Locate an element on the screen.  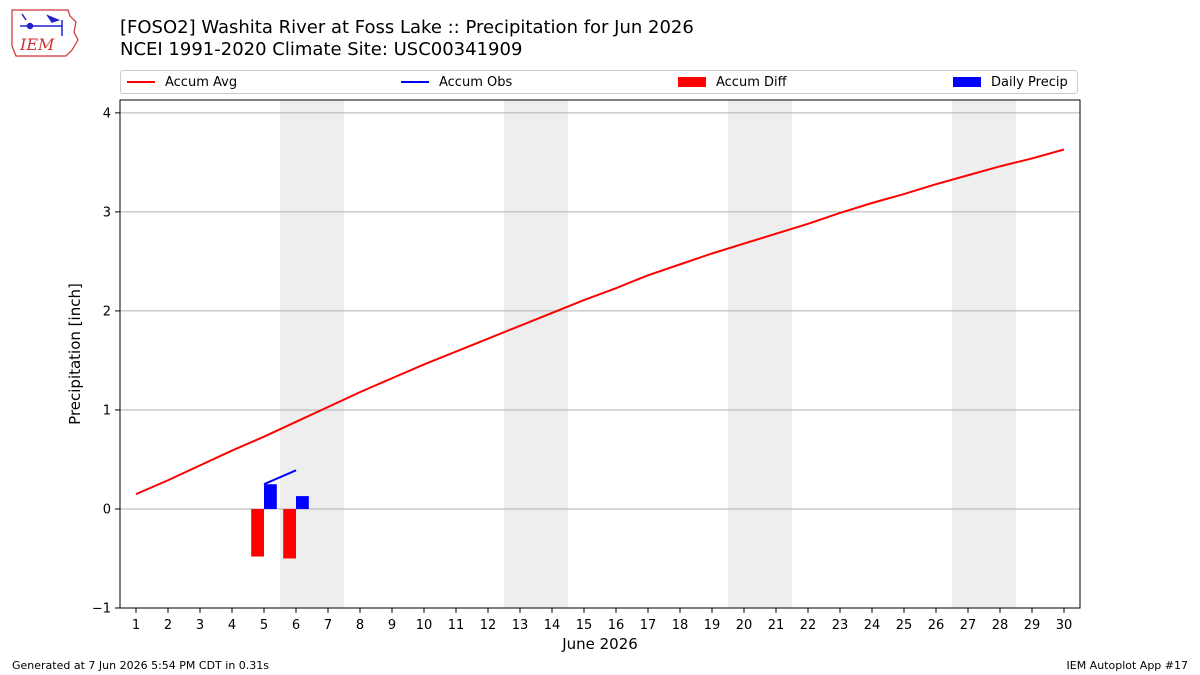
legend-item-accum-diff: Accum Diff is located at coordinates (732, 82).